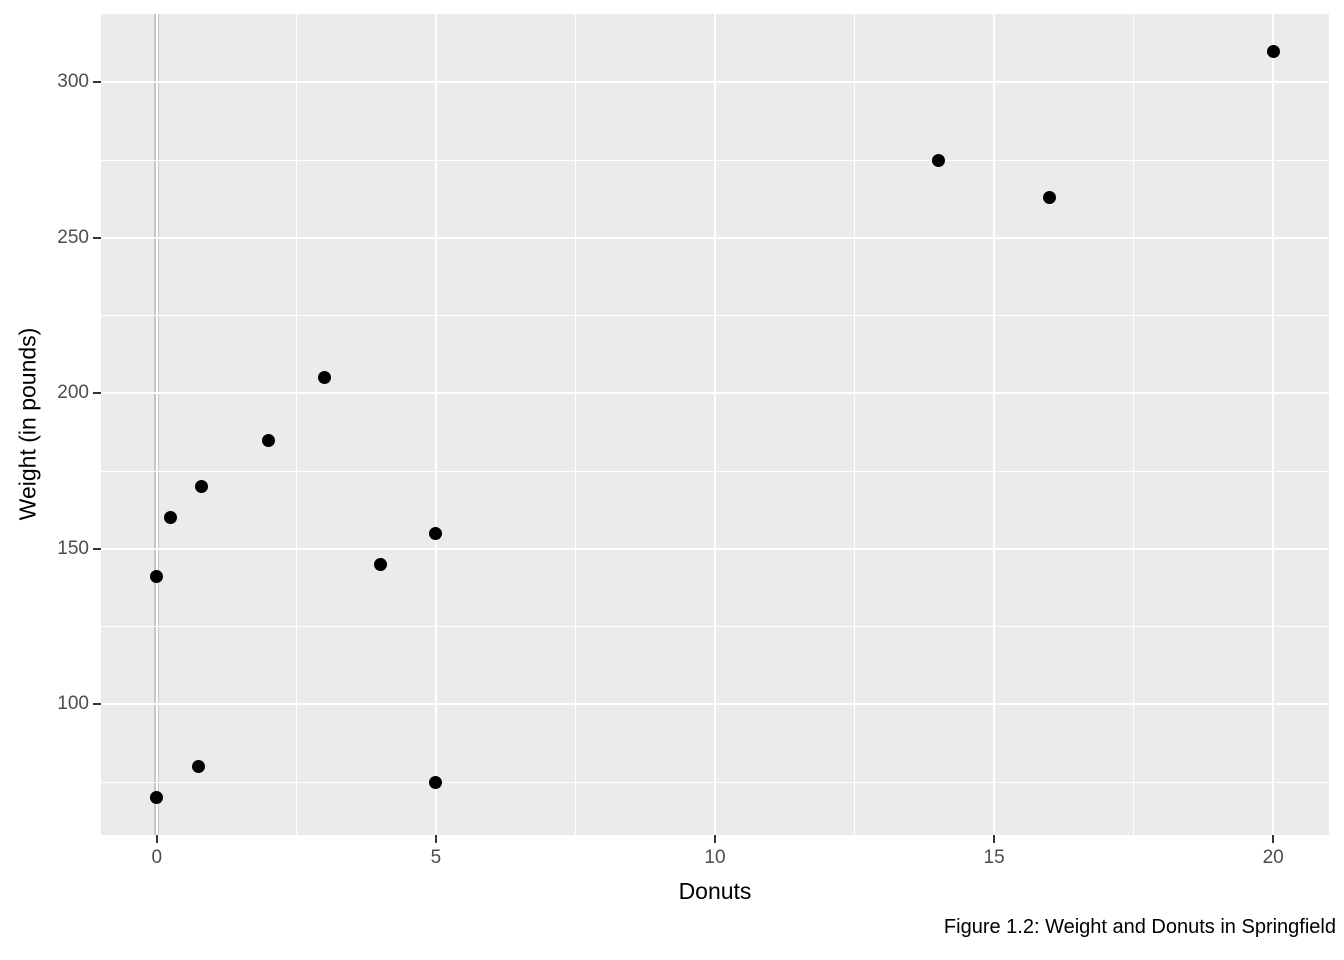 This screenshot has width=1344, height=960. What do you see at coordinates (715, 891) in the screenshot?
I see `x-axis-title: Donuts` at bounding box center [715, 891].